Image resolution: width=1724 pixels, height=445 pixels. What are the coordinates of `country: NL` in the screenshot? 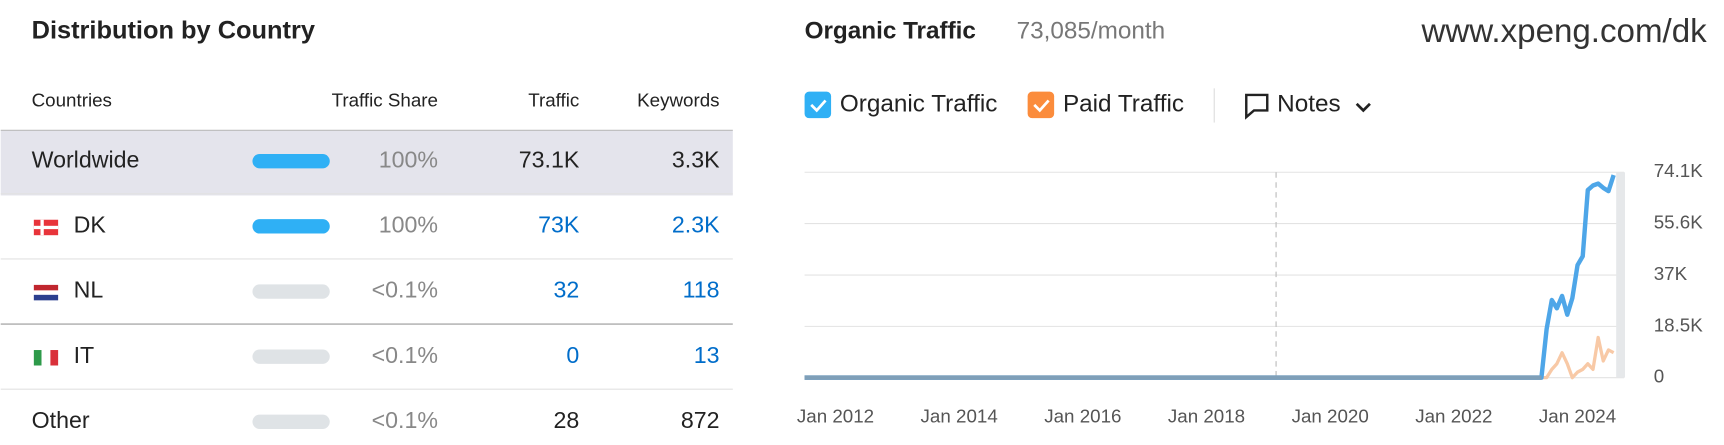 It's located at (89, 290).